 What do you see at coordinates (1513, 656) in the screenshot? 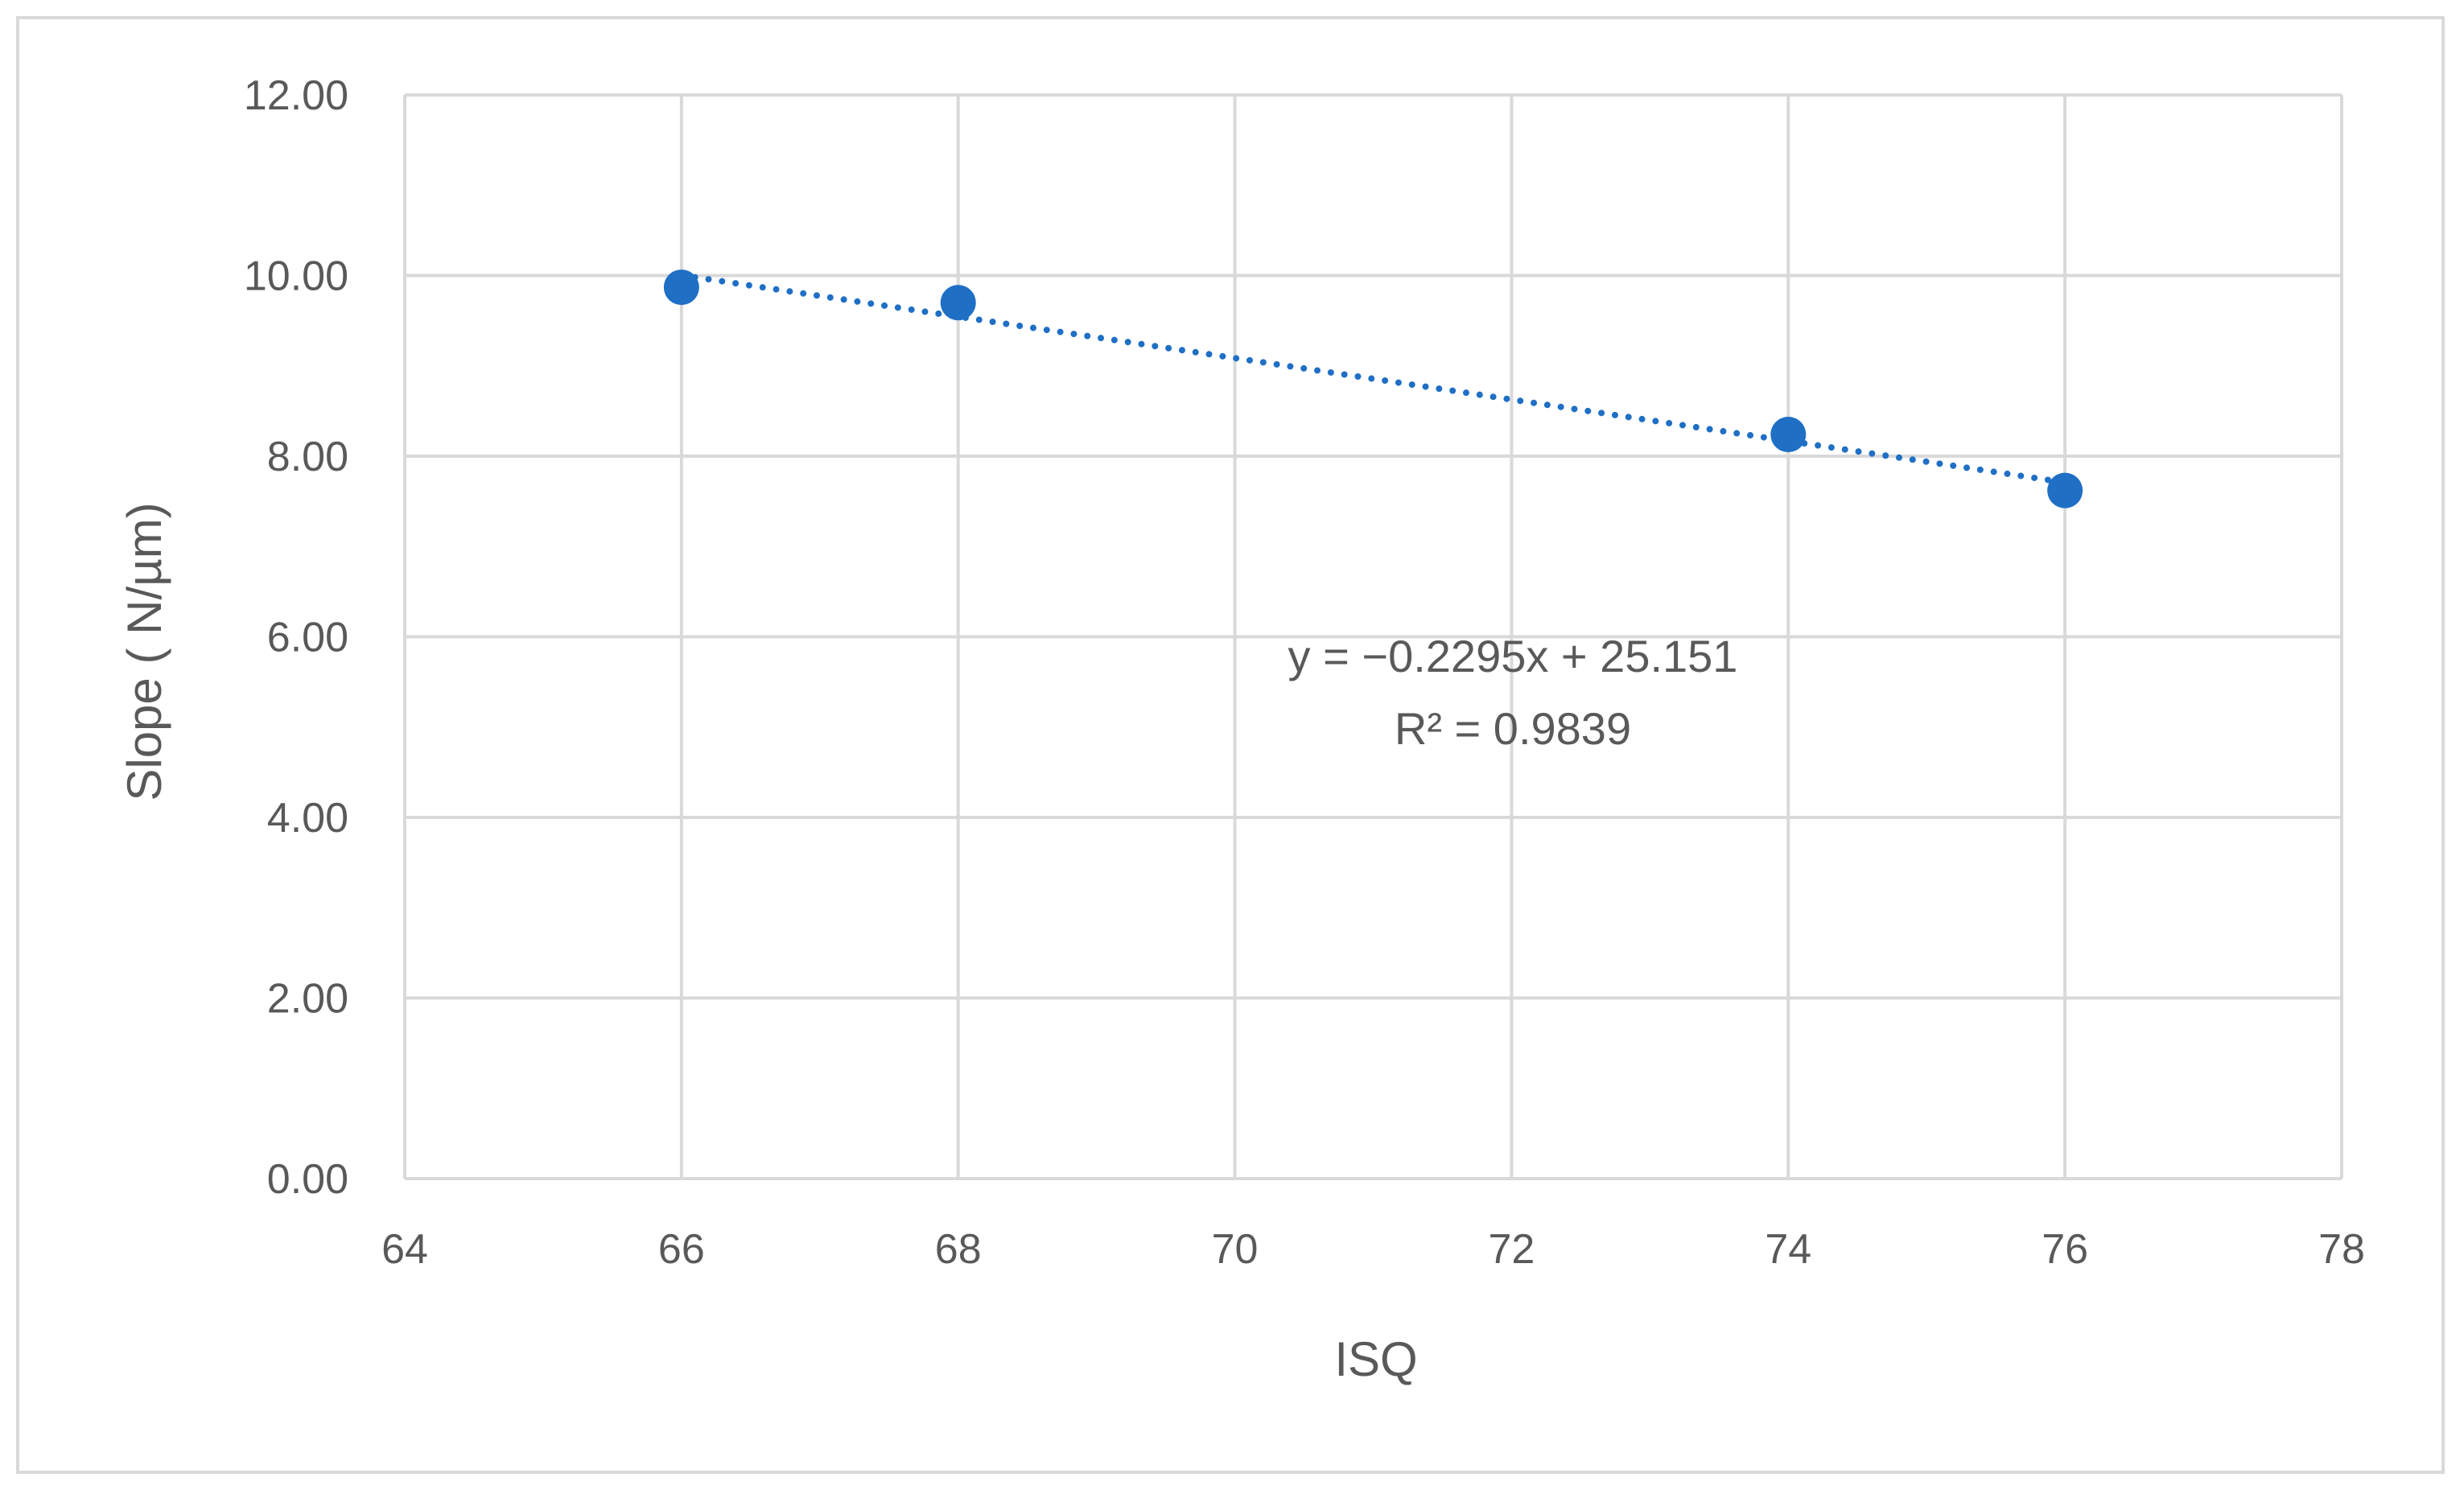
I see `trendline-equation: y = −0.2295x + 25.151` at bounding box center [1513, 656].